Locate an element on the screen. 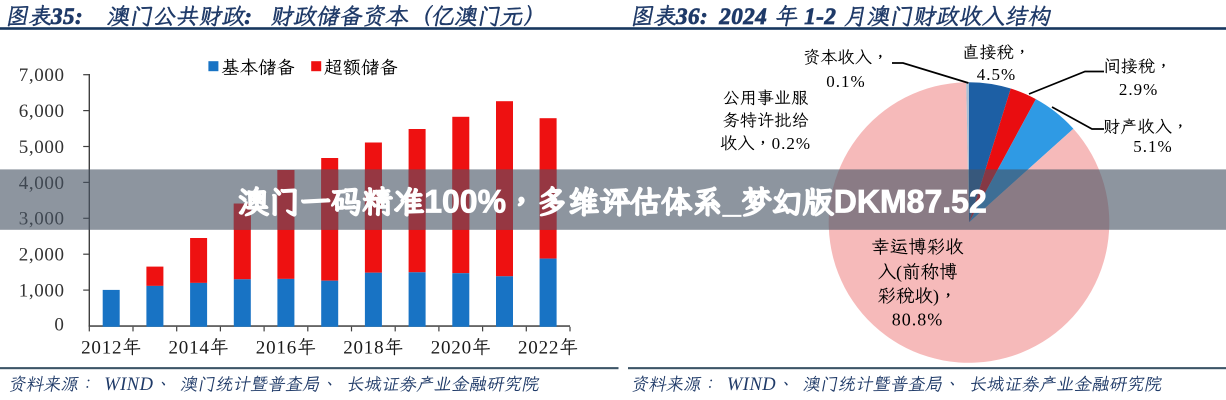 This screenshot has height=400, width=1226. svg-text: 1,000 is located at coordinates (42, 291).